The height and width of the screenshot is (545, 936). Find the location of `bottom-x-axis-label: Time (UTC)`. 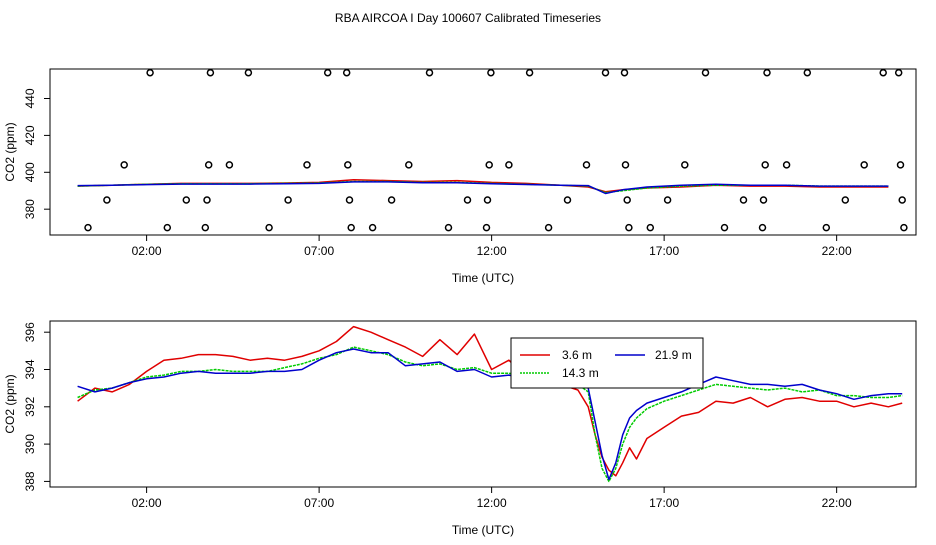

bottom-x-axis-label: Time (UTC) is located at coordinates (483, 530).